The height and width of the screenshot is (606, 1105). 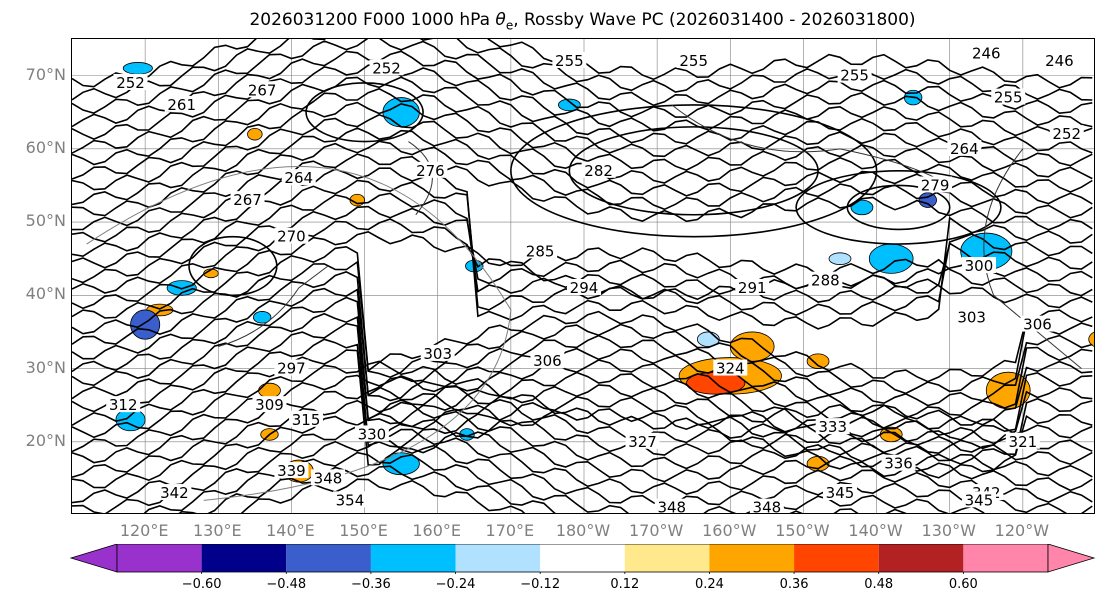 What do you see at coordinates (306, 420) in the screenshot?
I see `contour-label: 315` at bounding box center [306, 420].